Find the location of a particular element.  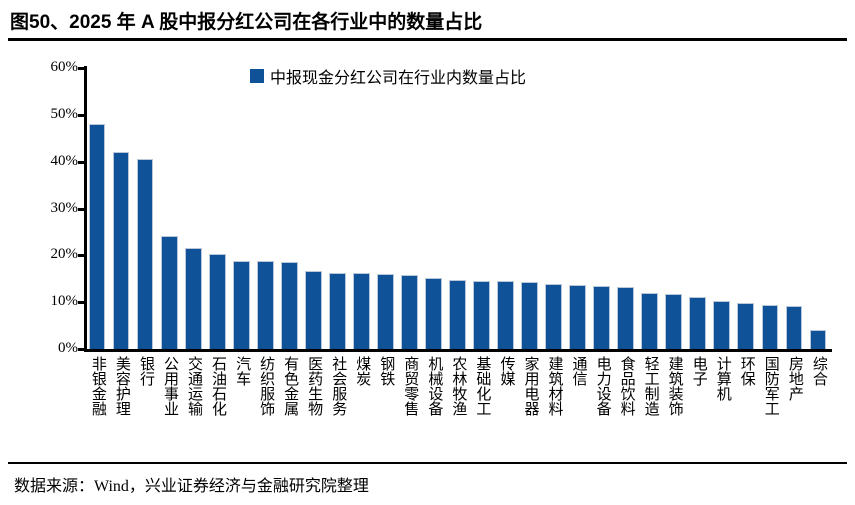

x-axis-tick-label: 家用电器 is located at coordinates (530, 386).